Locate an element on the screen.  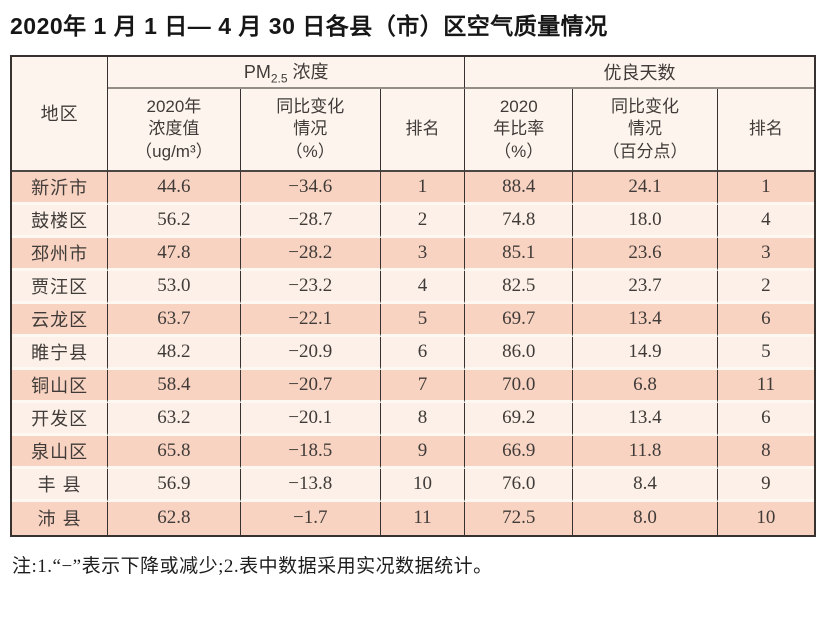
pm25-label-prefix: PM is located at coordinates (257, 72).